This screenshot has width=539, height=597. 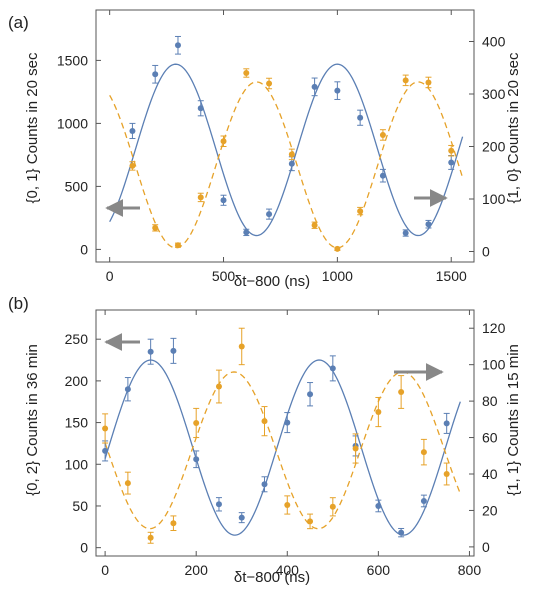 I want to click on y-tick-label-right-a: 100, so click(x=494, y=199).